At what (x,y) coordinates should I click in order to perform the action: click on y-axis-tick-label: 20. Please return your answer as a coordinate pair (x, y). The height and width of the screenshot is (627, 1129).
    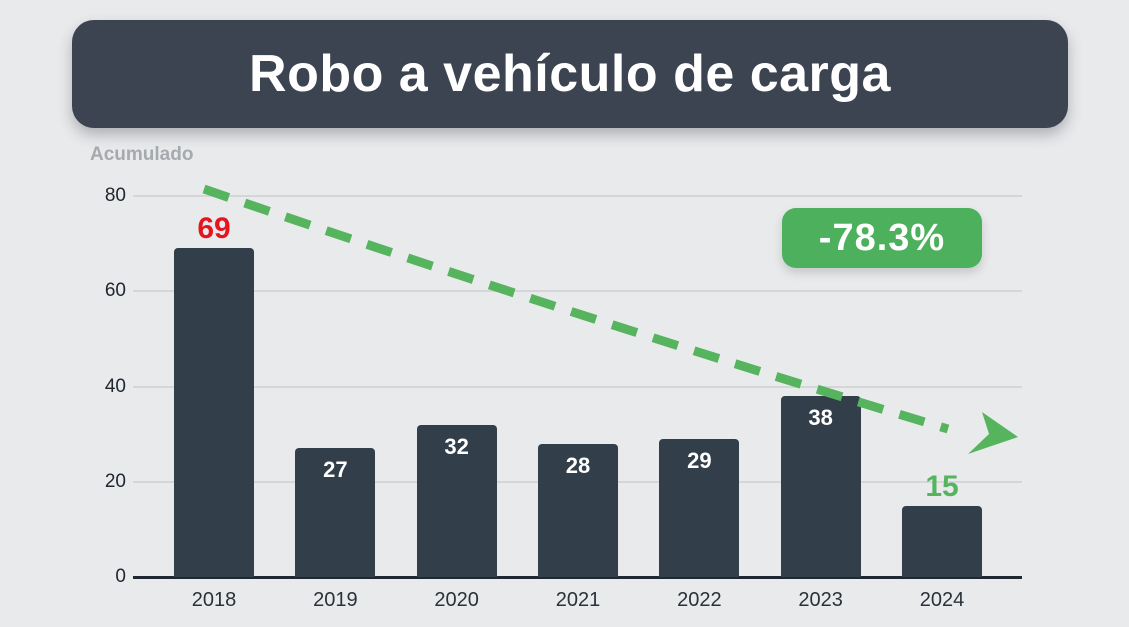
    Looking at the image, I should click on (115, 481).